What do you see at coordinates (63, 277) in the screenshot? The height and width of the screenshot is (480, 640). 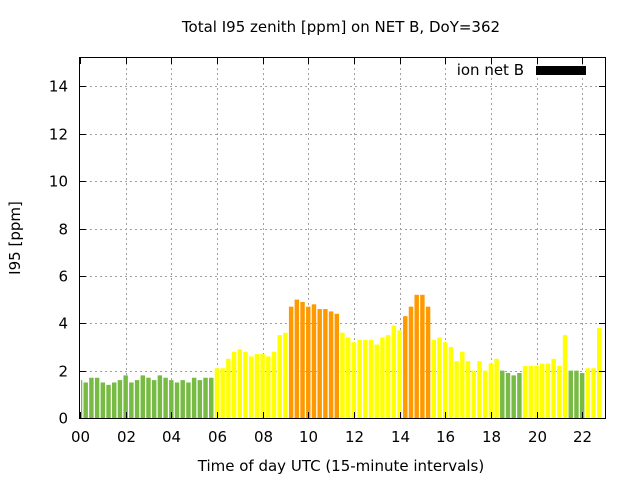 I see `y-tick-label: 6` at bounding box center [63, 277].